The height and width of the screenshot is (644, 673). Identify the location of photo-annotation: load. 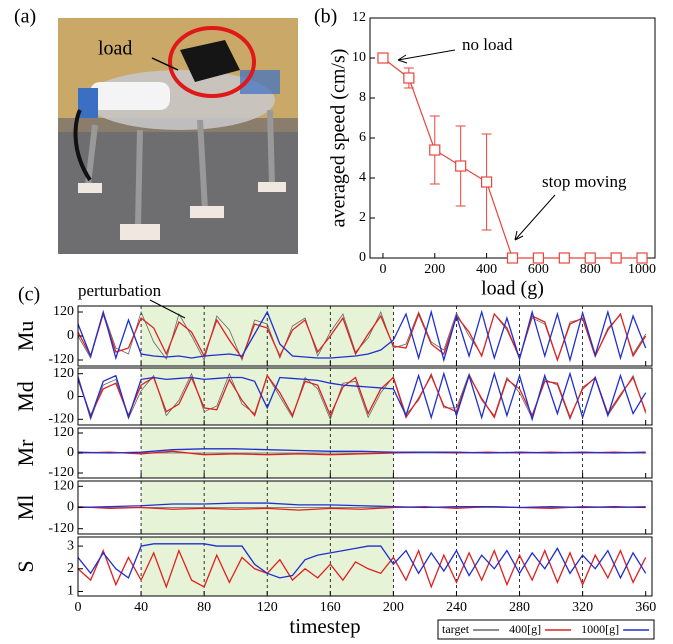
(115, 49).